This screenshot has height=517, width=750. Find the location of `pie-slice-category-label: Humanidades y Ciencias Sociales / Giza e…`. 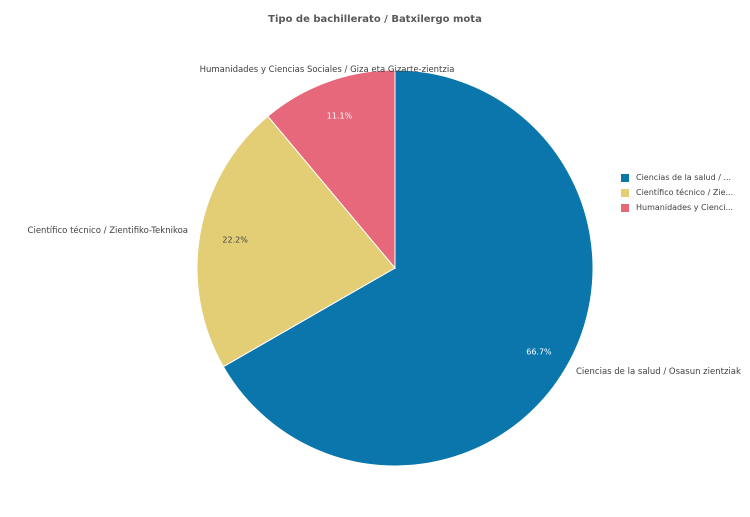

pie-slice-category-label: Humanidades y Ciencias Sociales / Giza e… is located at coordinates (327, 70).